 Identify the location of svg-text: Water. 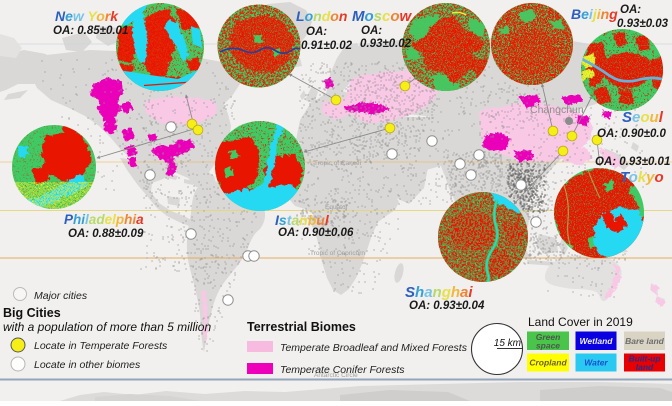
(596, 363).